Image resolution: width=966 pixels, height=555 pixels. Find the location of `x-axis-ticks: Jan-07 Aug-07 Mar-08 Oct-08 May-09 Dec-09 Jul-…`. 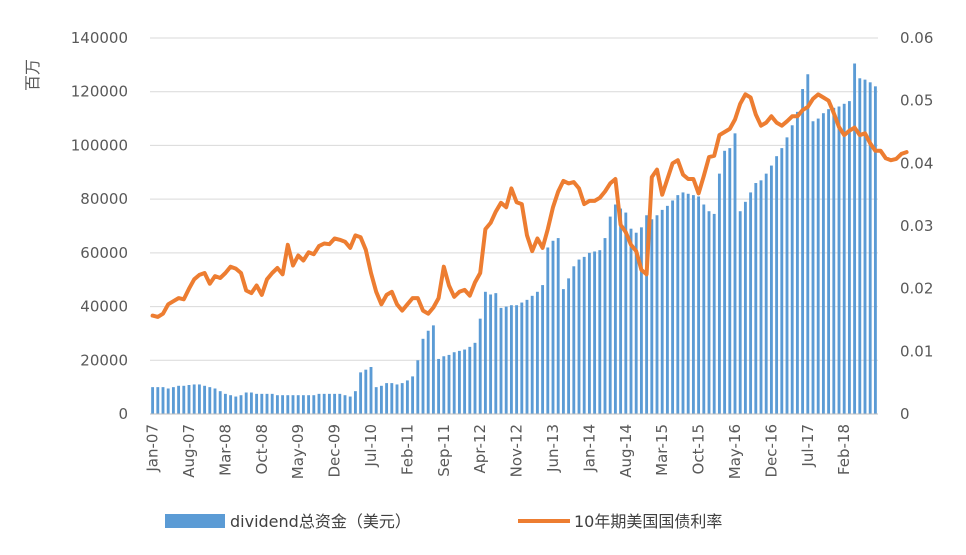

x-axis-ticks: Jan-07 Aug-07 Mar-08 Oct-08 May-09 Dec-09 Jul-… is located at coordinates (511, 446).